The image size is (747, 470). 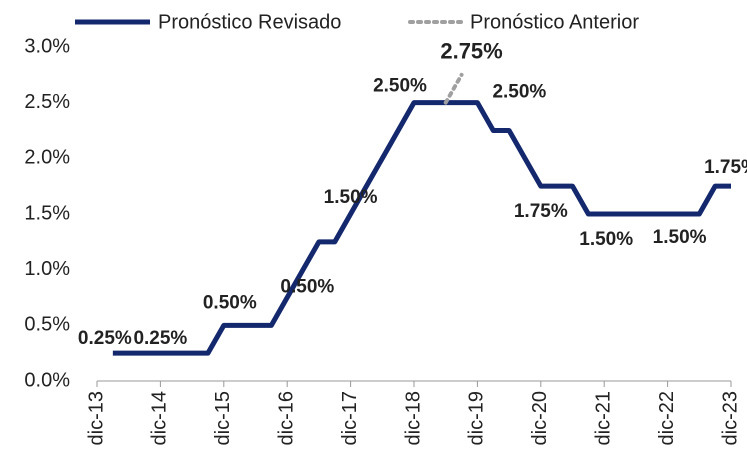 What do you see at coordinates (249, 22) in the screenshot?
I see `legend-label: Pronóstico Revisado` at bounding box center [249, 22].